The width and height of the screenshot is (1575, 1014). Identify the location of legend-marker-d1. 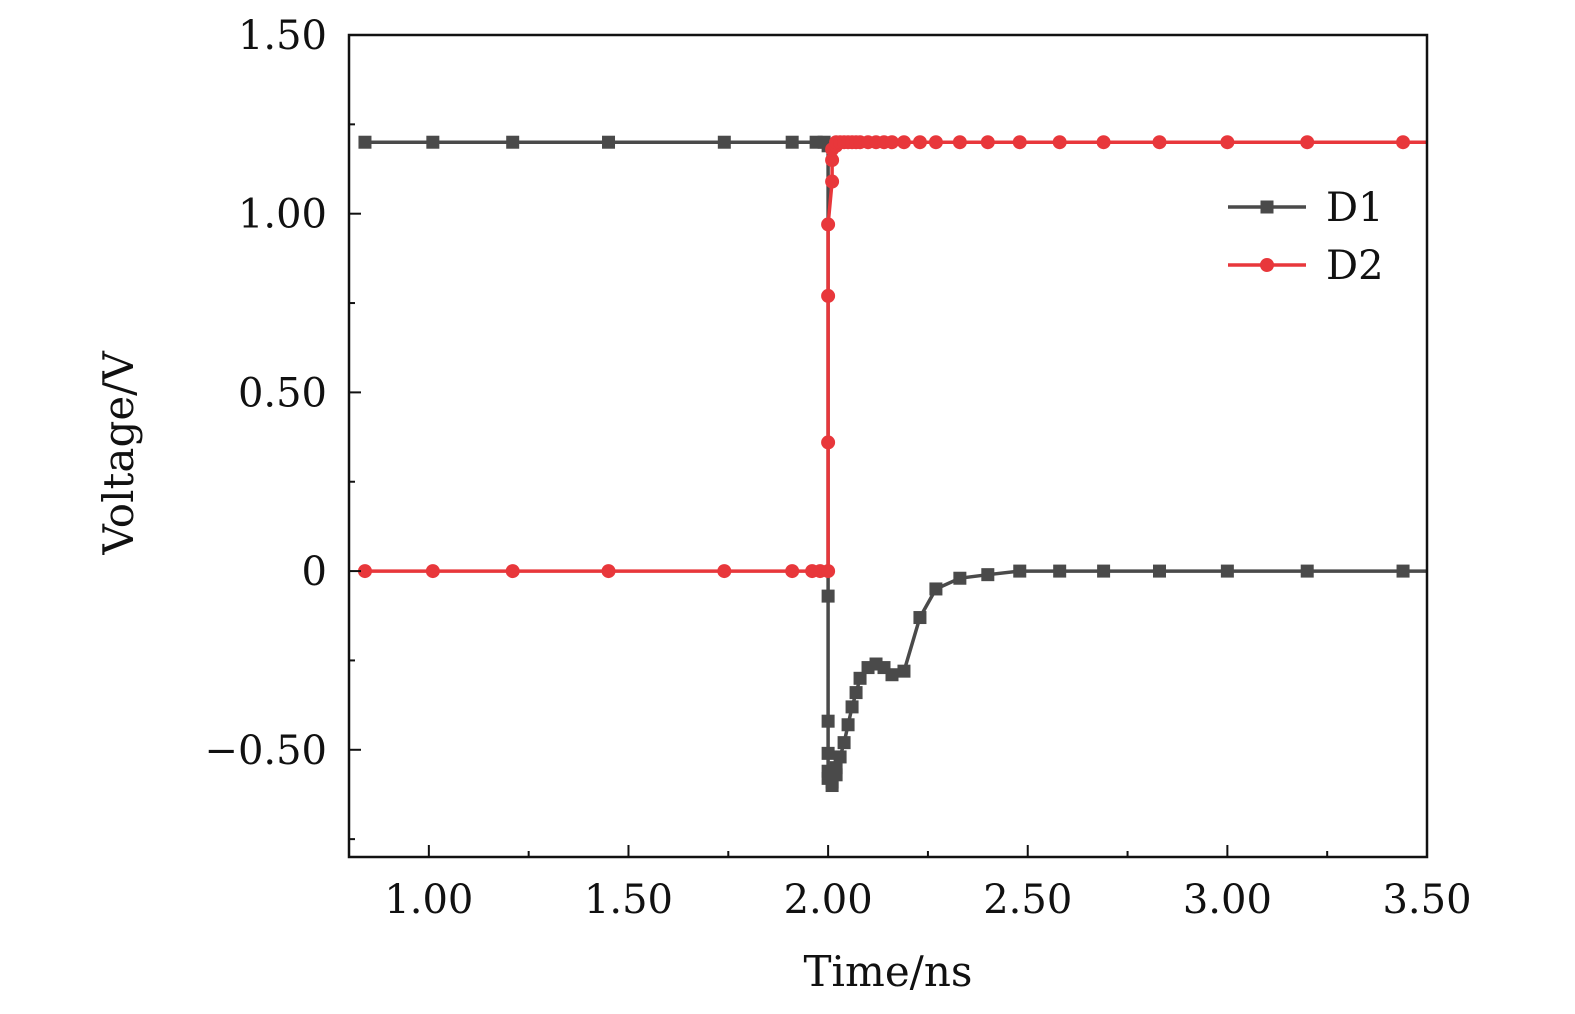
(1267, 207).